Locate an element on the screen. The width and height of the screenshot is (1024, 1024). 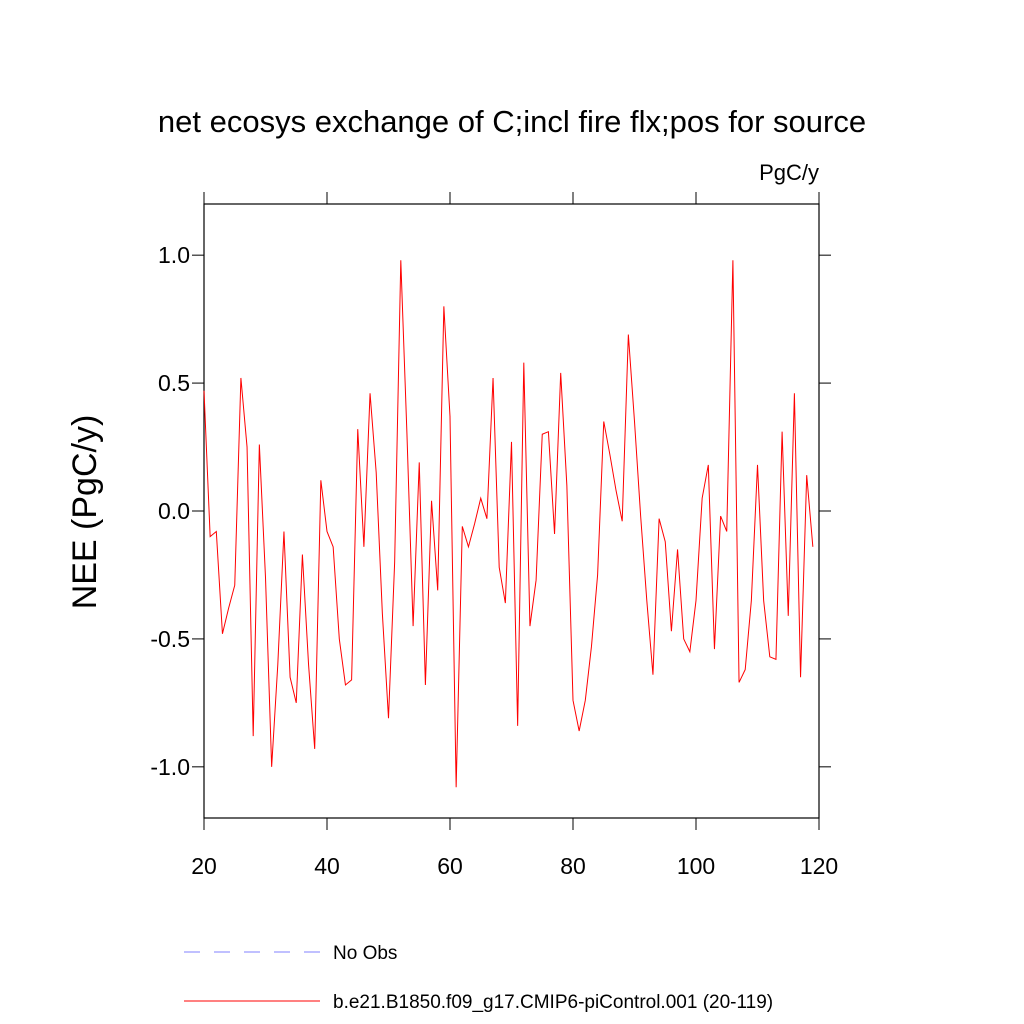
y-tick-label: -0.5 is located at coordinates (170, 639).